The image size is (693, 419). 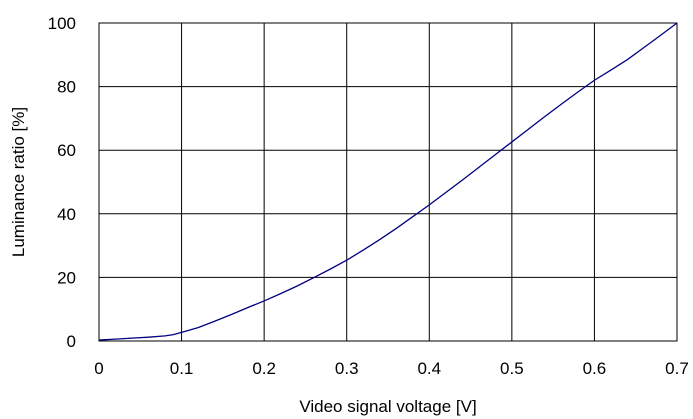 What do you see at coordinates (66, 277) in the screenshot?
I see `y-tick-label: 20` at bounding box center [66, 277].